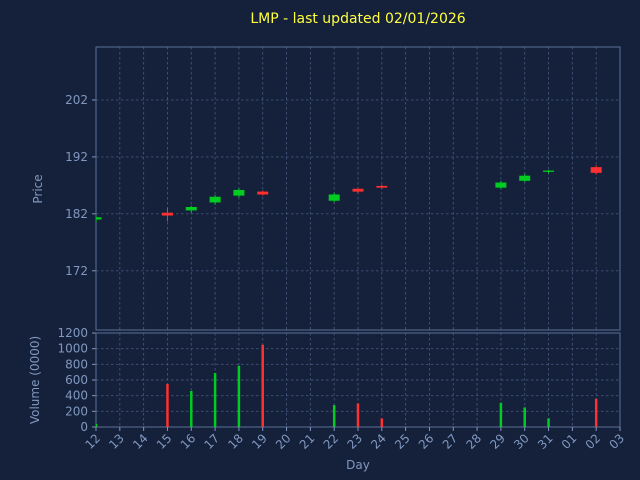  Describe the element at coordinates (593, 441) in the screenshot. I see `x-tick-label: 02` at that location.